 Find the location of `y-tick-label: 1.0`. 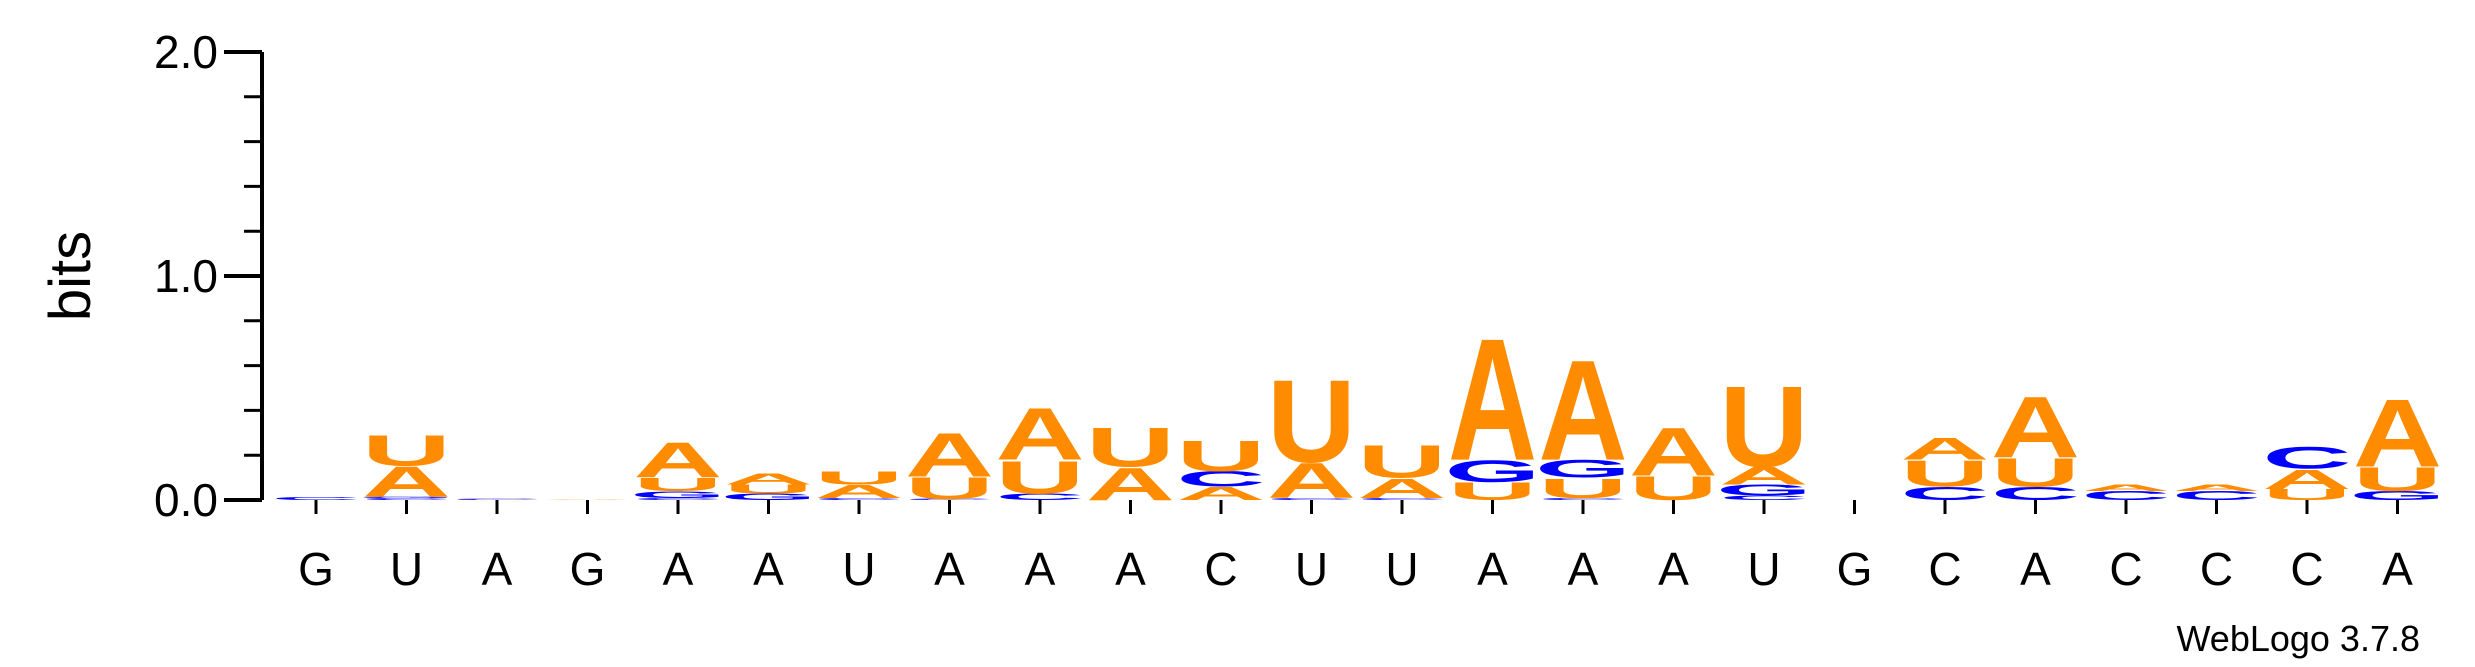

y-tick-label: 1.0 is located at coordinates (186, 276).